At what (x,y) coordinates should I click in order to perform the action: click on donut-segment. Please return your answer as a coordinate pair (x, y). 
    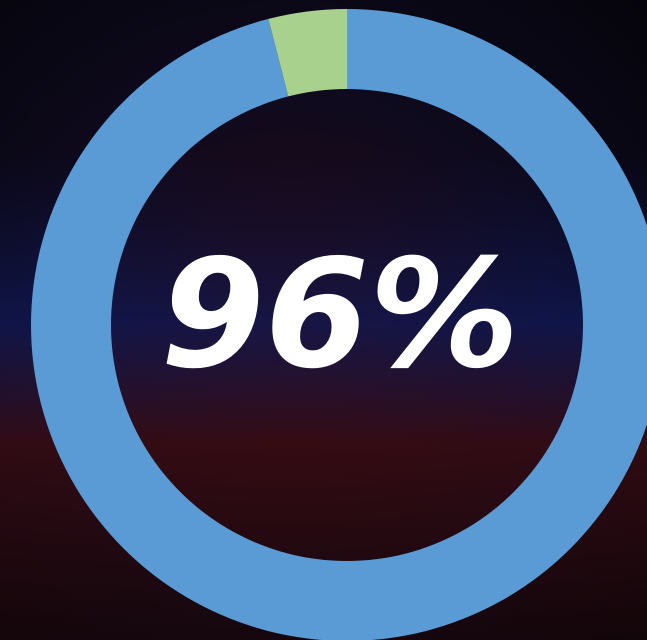
    Looking at the image, I should click on (307, 53).